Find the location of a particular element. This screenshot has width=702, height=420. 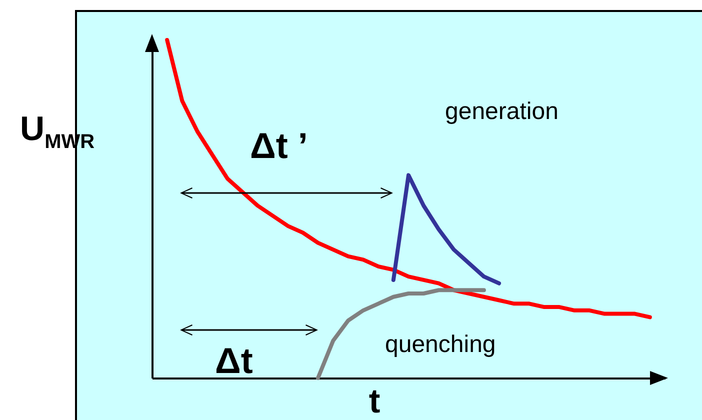

annotation: quenching is located at coordinates (440, 344).